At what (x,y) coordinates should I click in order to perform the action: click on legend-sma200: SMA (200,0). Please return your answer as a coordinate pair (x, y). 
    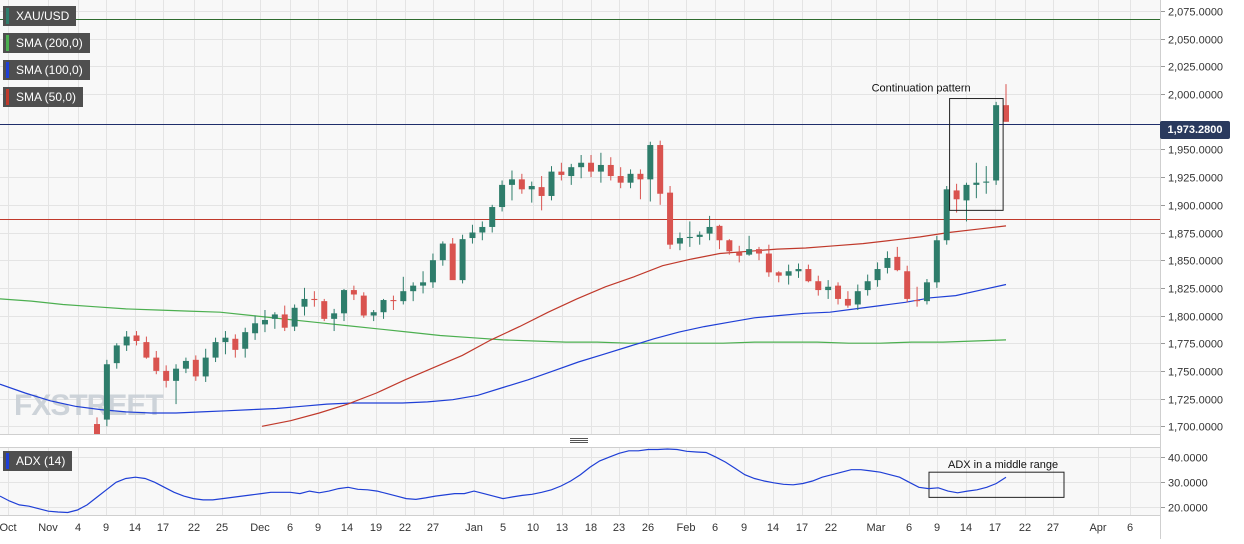
    Looking at the image, I should click on (46, 43).